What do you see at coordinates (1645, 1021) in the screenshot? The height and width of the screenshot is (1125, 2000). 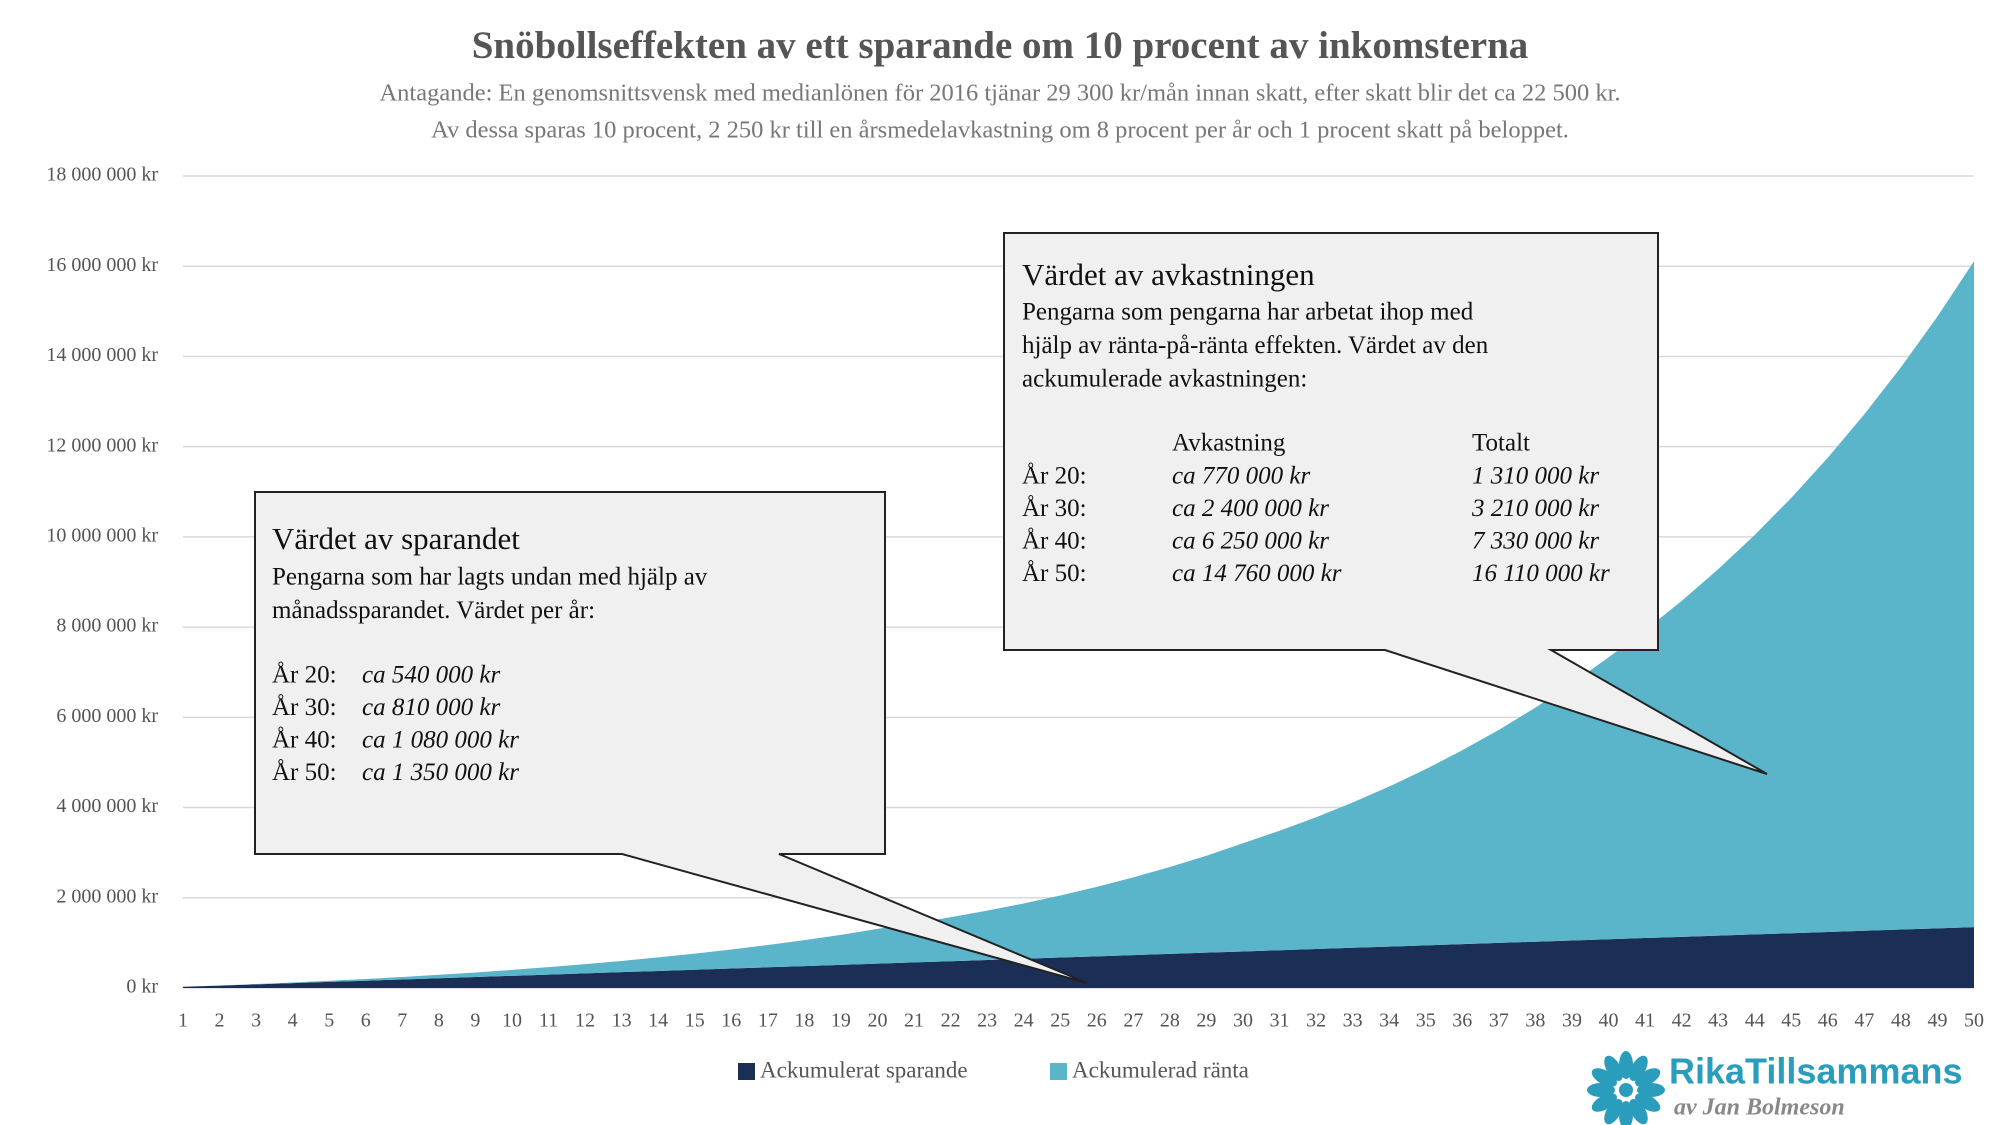 I see `x-tick-label: 41` at bounding box center [1645, 1021].